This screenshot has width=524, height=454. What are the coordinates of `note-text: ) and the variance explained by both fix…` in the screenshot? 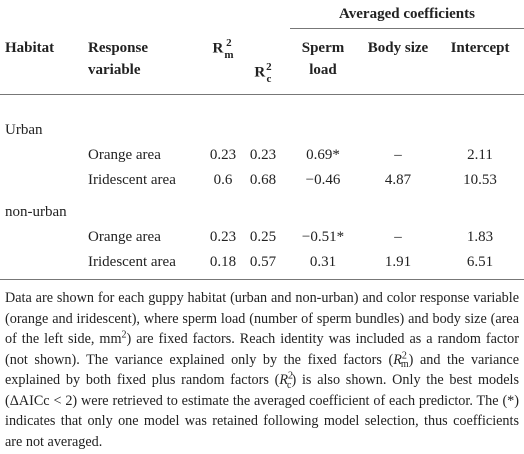 It's located at (262, 370).